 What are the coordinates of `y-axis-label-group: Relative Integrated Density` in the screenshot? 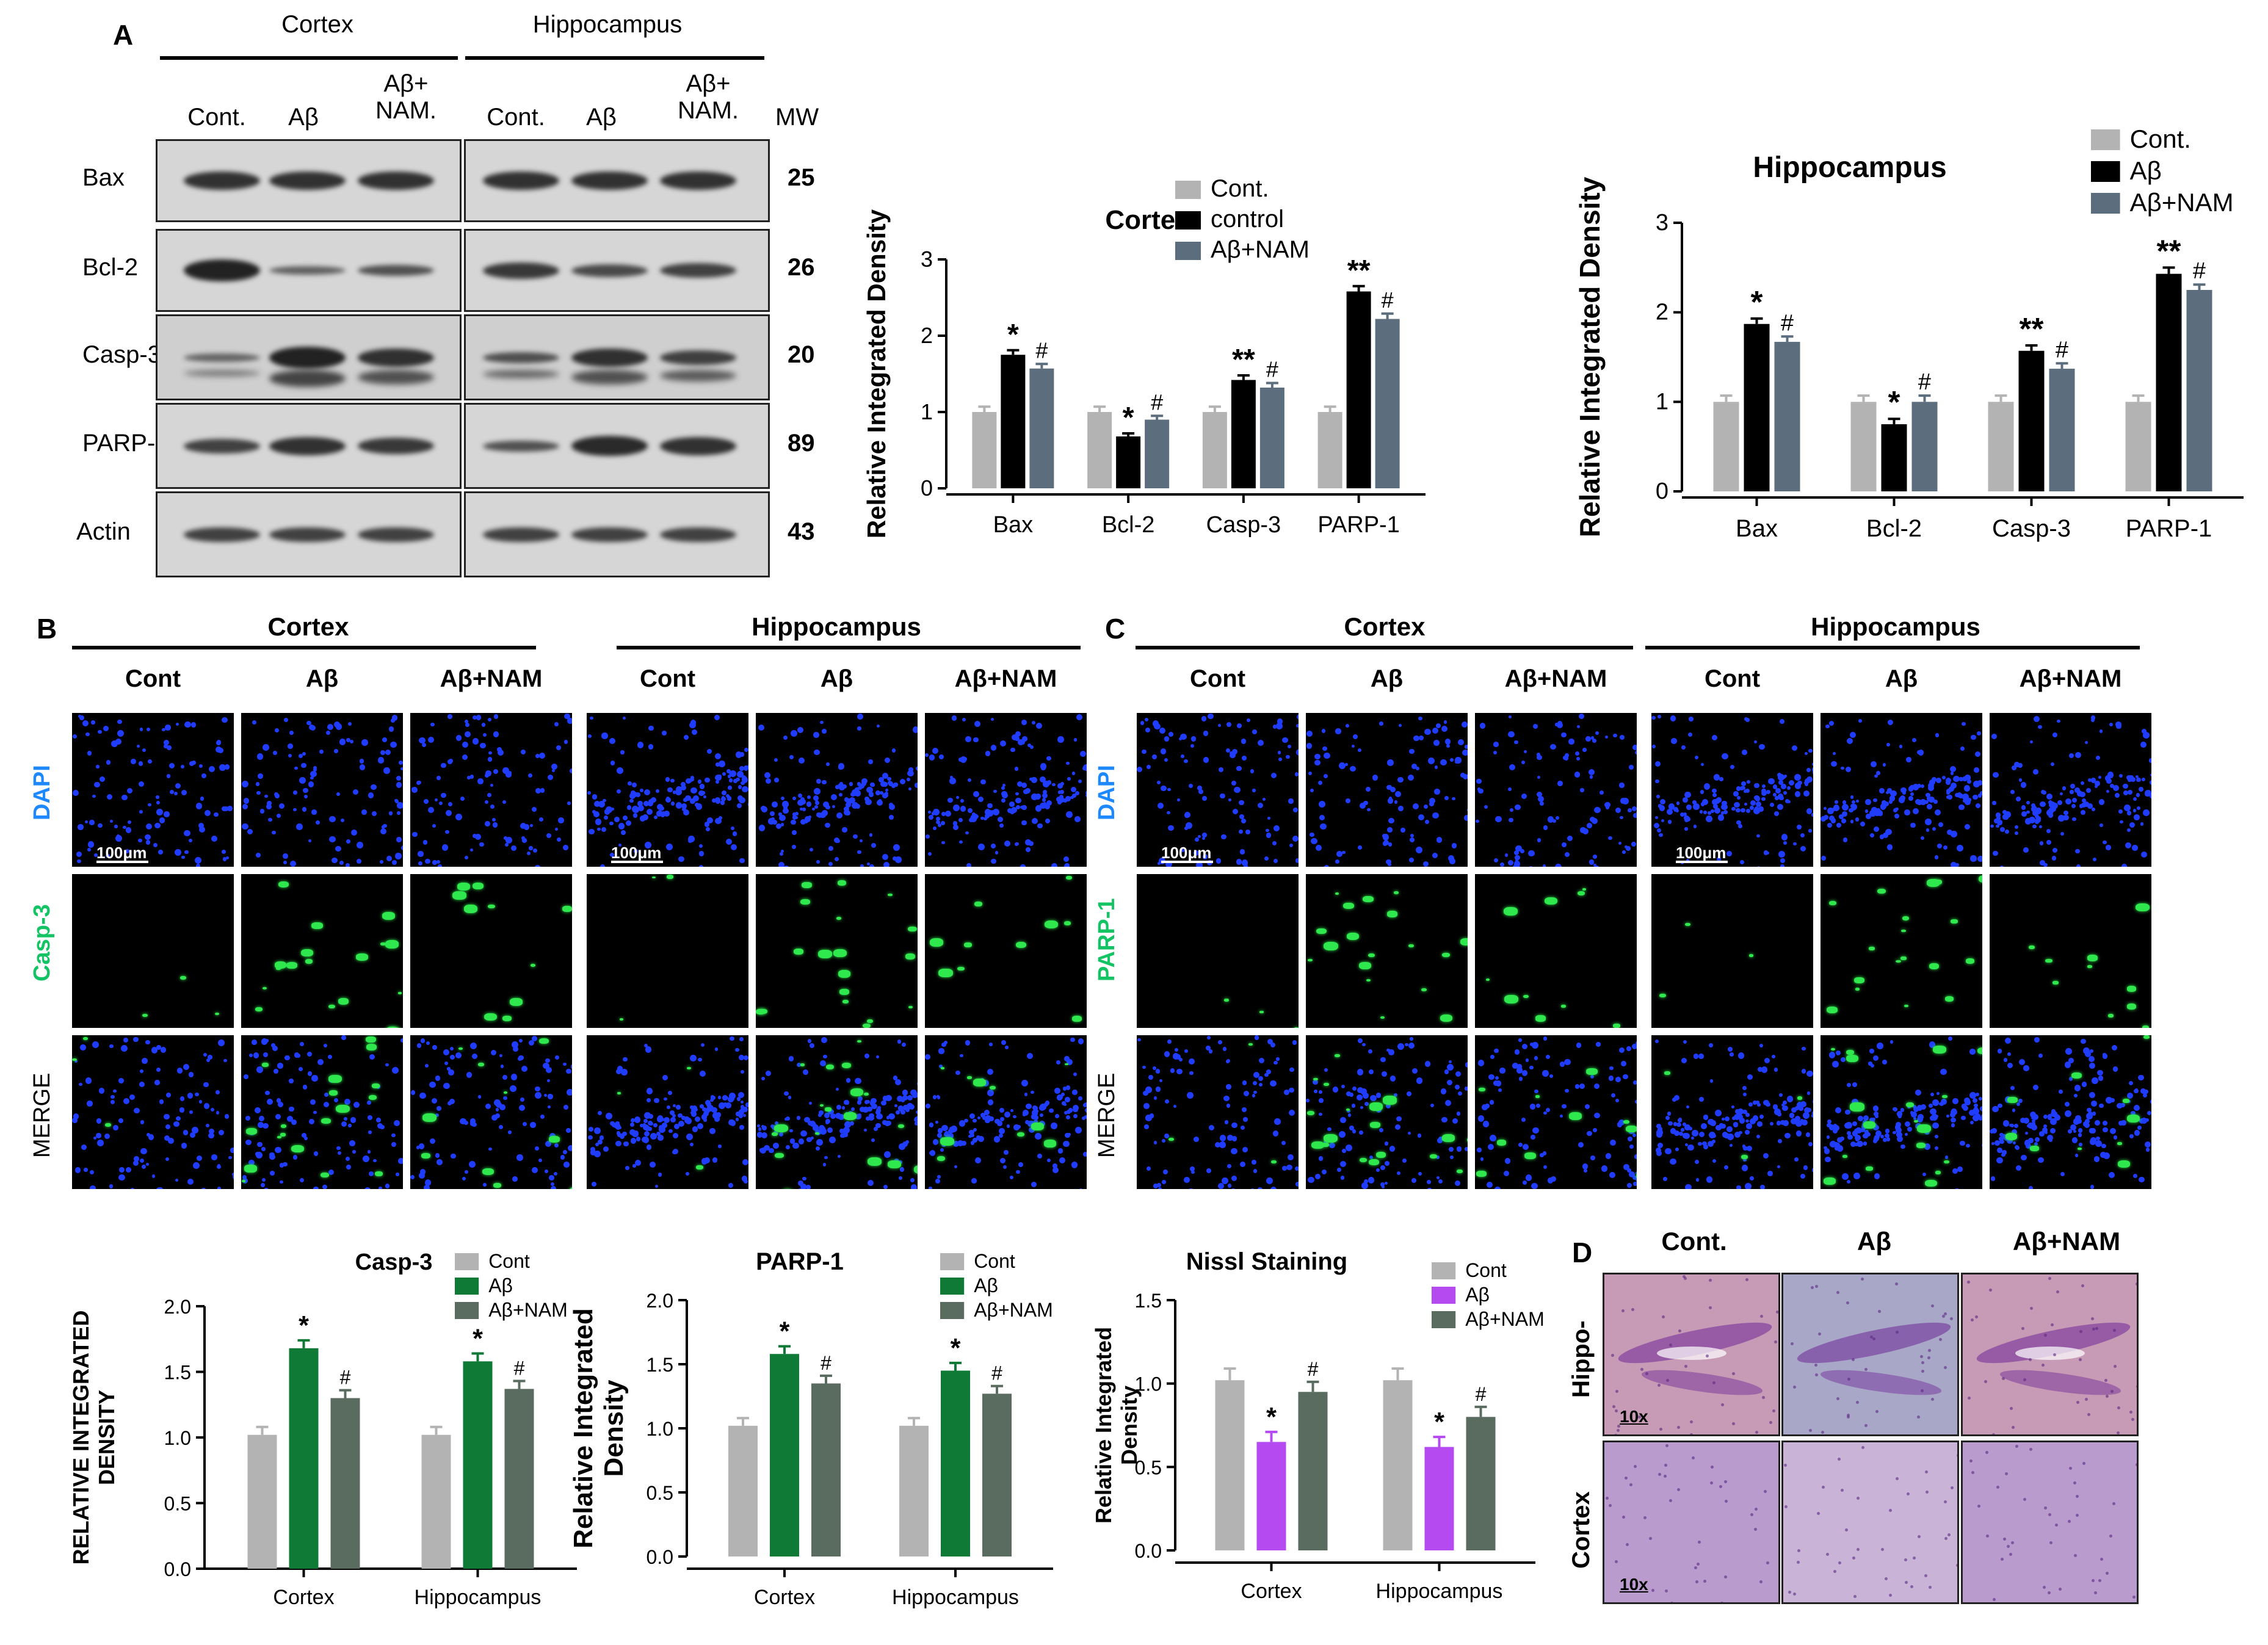 It's located at (598, 1428).